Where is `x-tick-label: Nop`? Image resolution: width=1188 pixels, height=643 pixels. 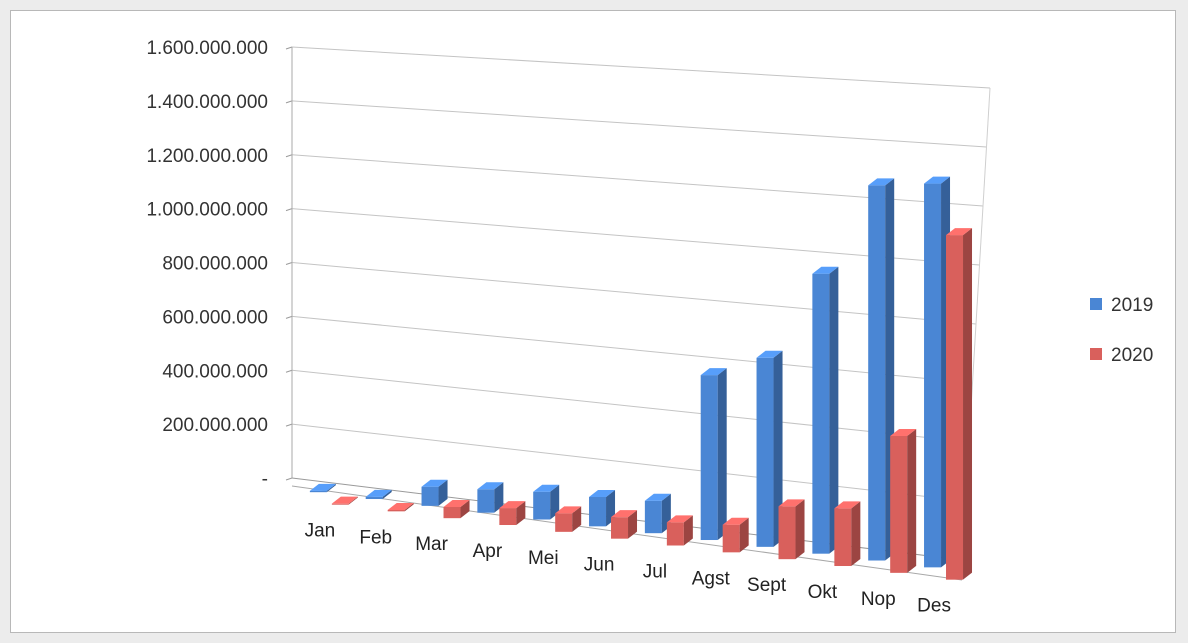 x-tick-label: Nop is located at coordinates (878, 599).